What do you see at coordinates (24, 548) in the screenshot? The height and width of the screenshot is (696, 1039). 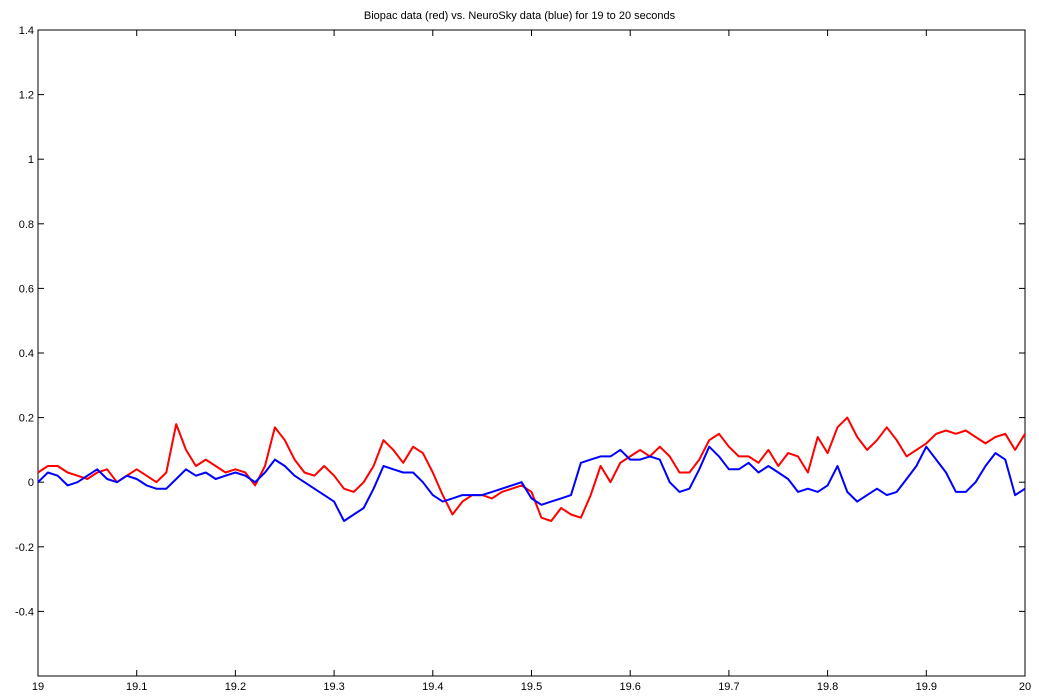 I see `y-tick-label: -0.2` at bounding box center [24, 548].